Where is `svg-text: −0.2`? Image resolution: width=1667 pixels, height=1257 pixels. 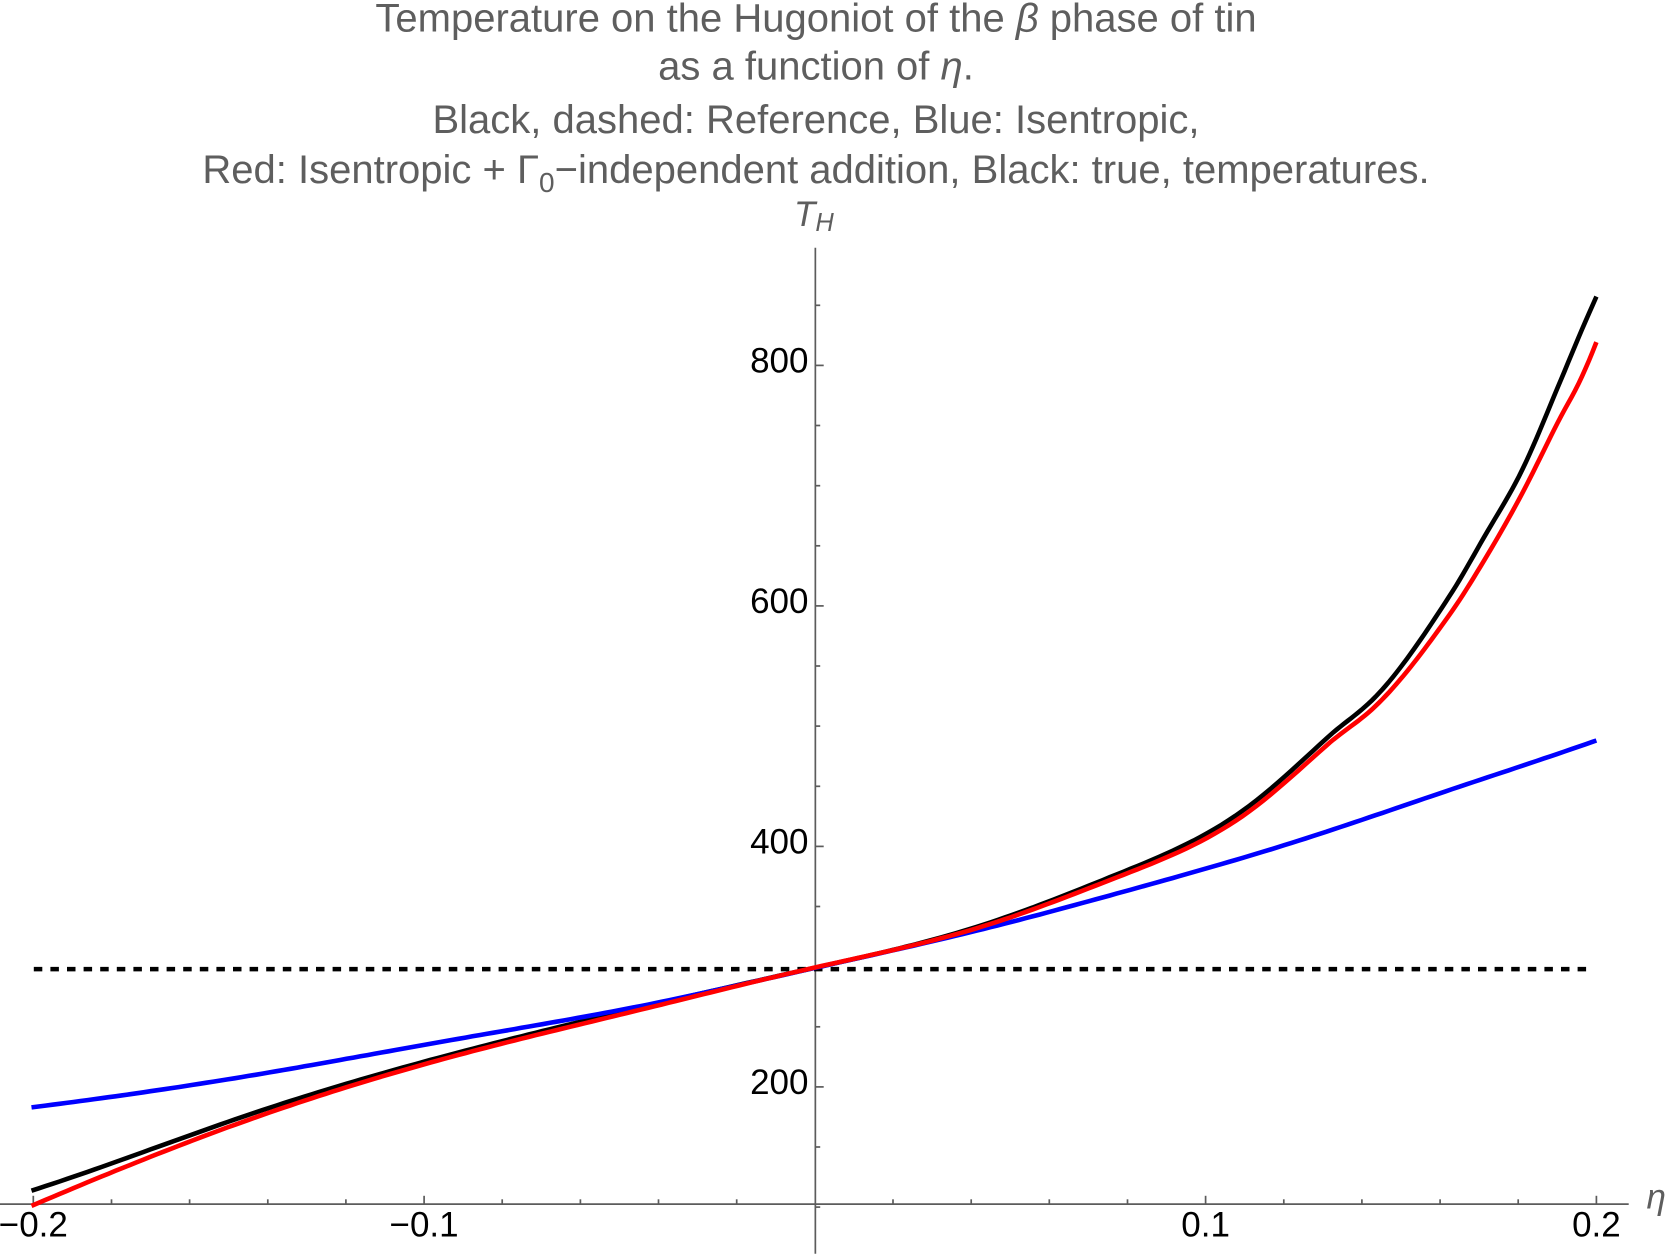 svg-text: −0.2 is located at coordinates (34, 1225).